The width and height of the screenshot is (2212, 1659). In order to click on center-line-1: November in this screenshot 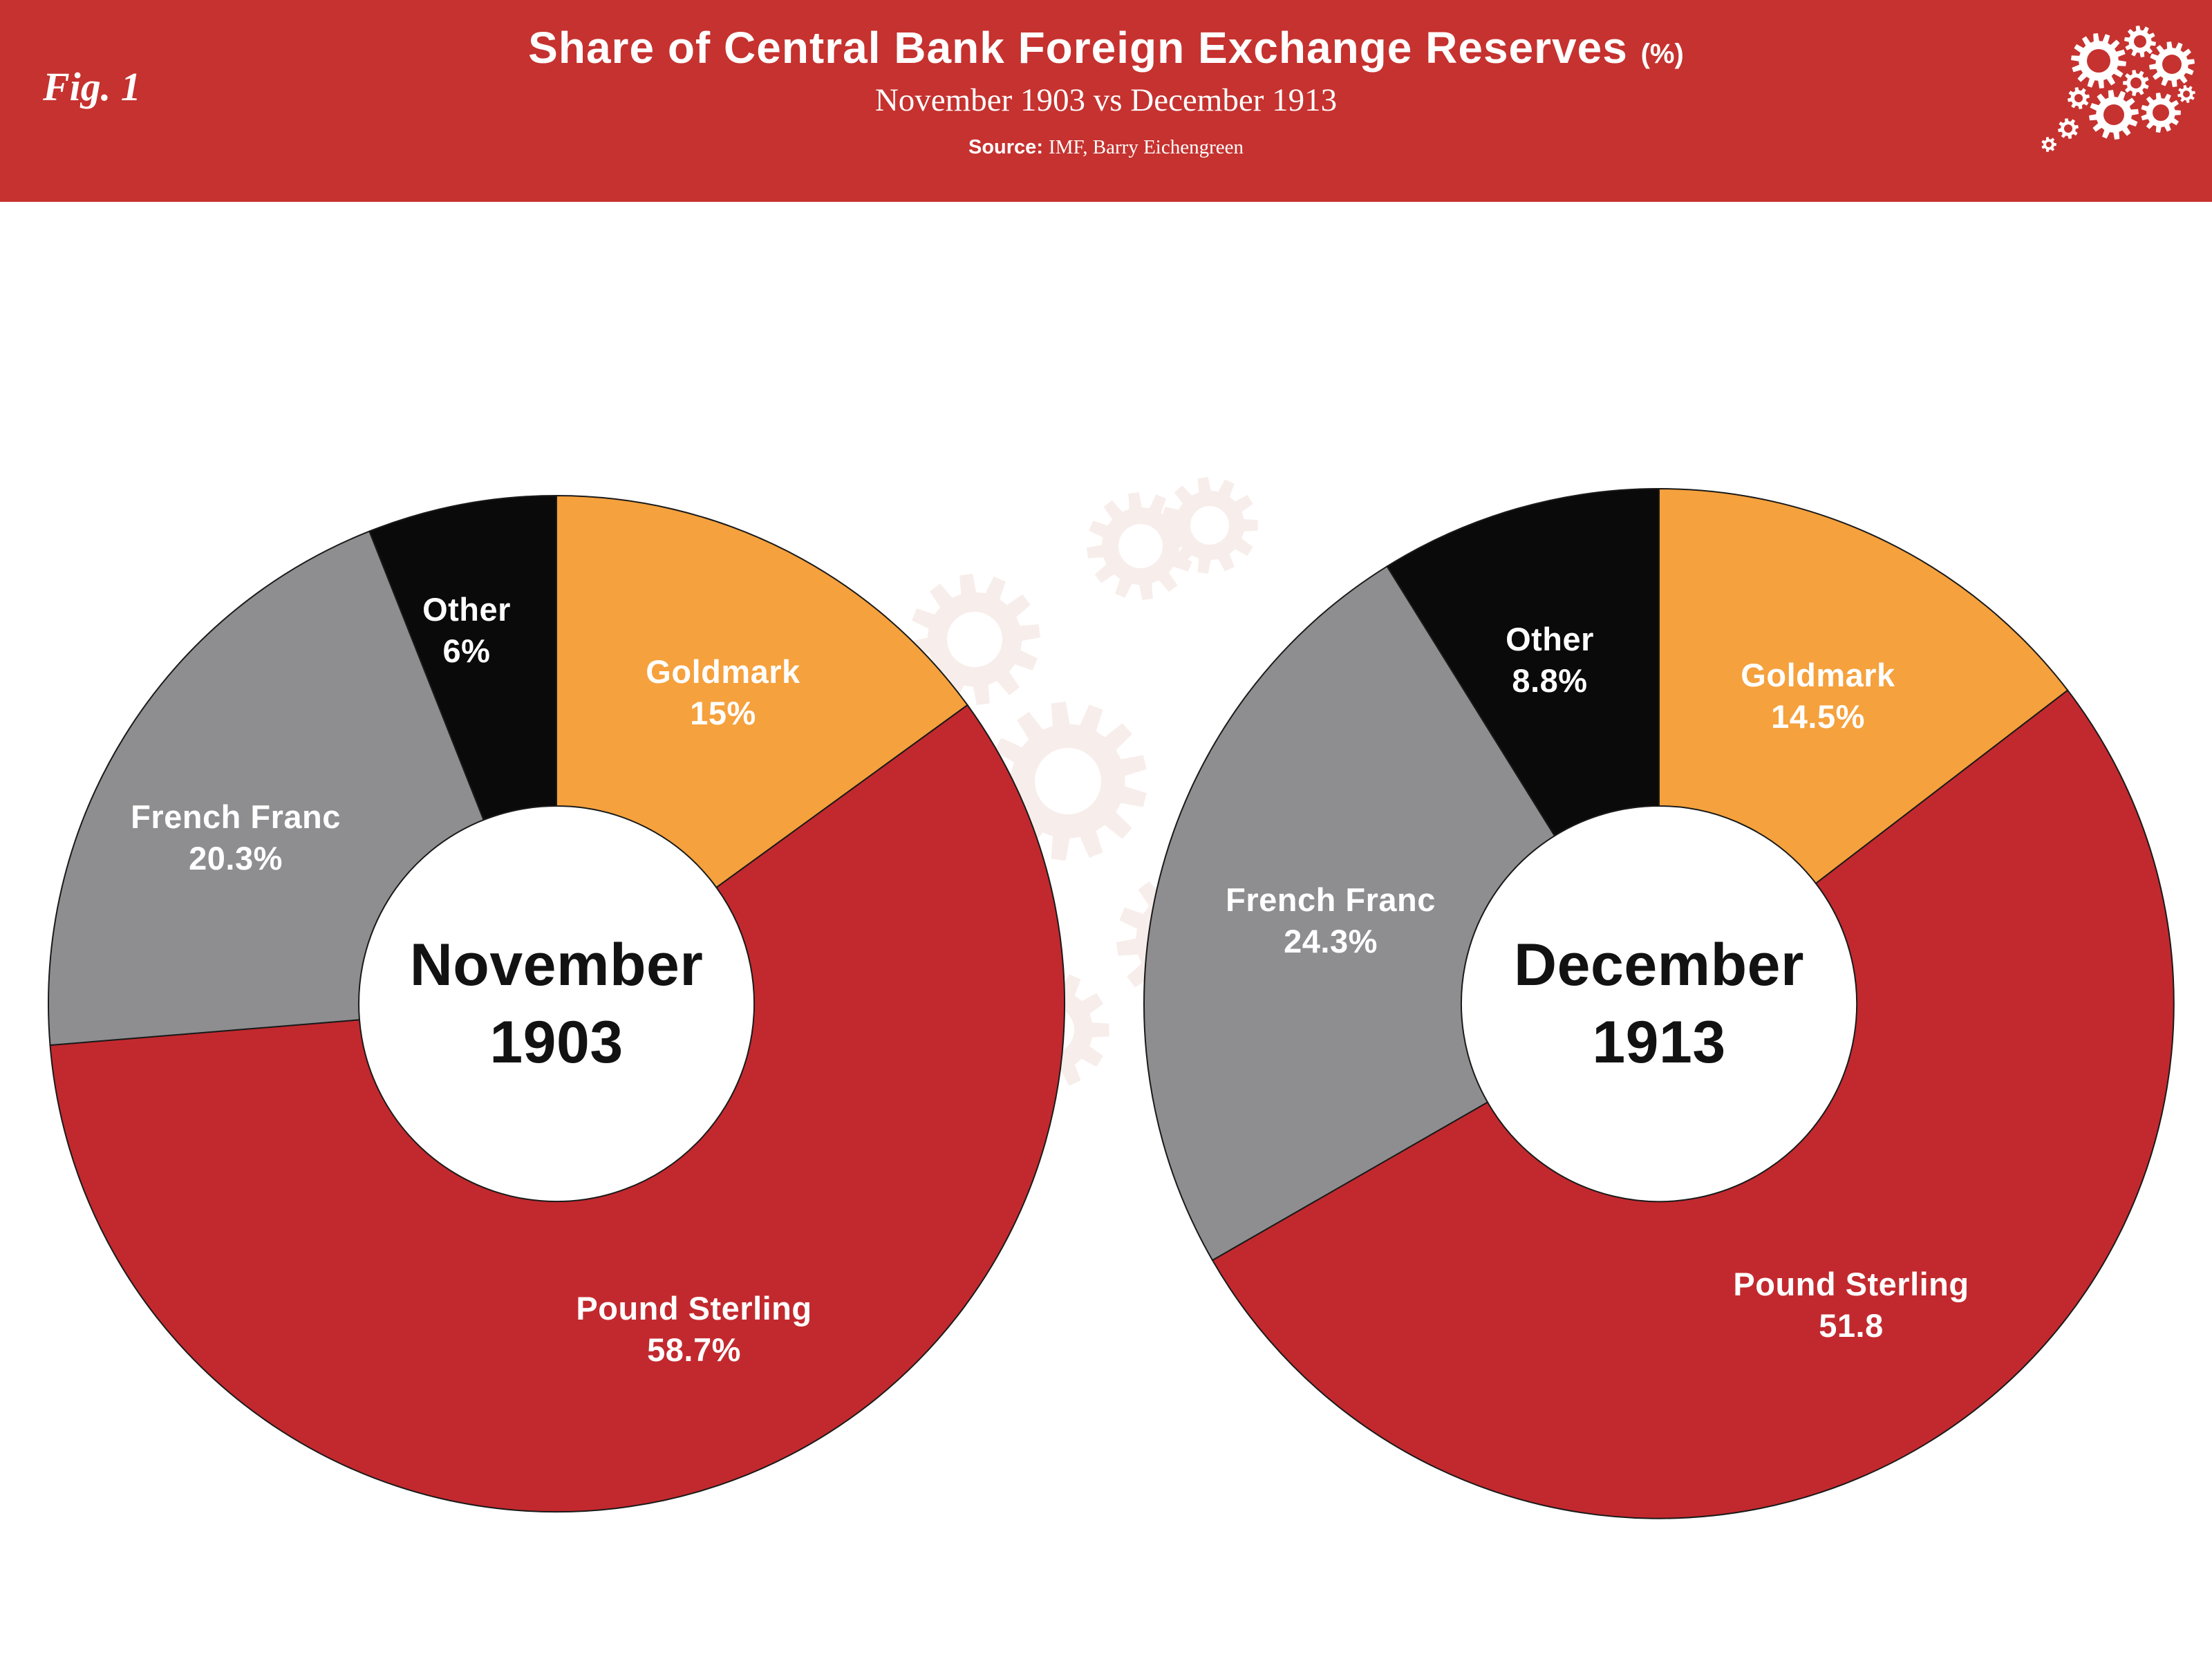, I will do `click(556, 965)`.